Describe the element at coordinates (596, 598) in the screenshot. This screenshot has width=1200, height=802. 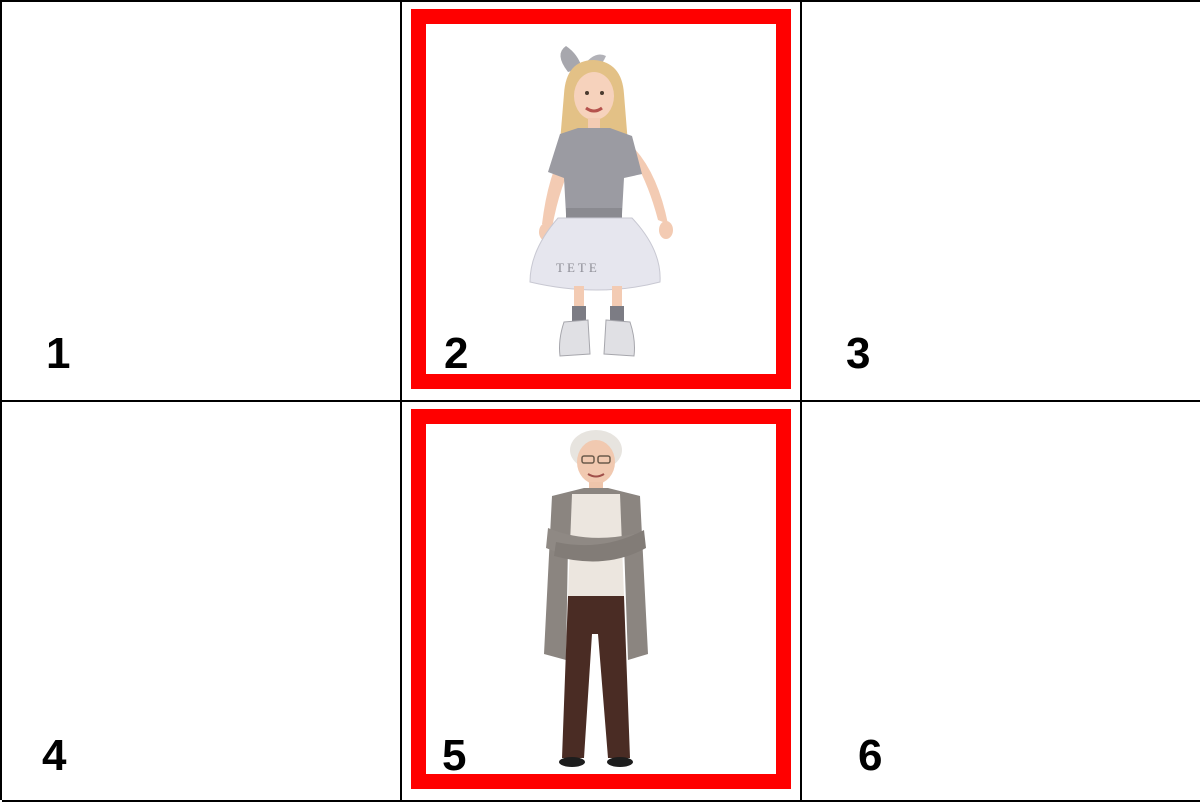
I see `elderly-woman-photo` at that location.